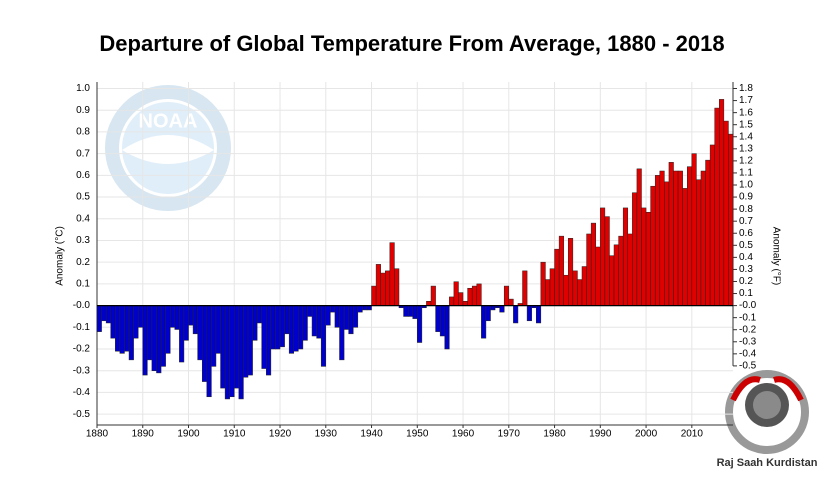 The width and height of the screenshot is (835, 489). What do you see at coordinates (82, 392) in the screenshot?
I see `y-tick-label: -0.4` at bounding box center [82, 392].